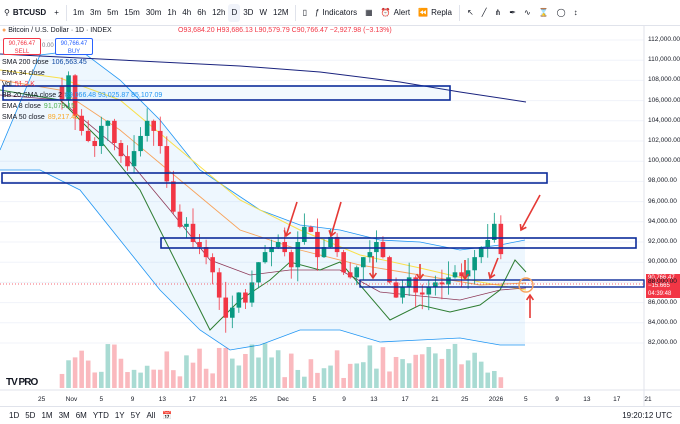 This screenshot has width=680, height=424. Describe the element at coordinates (648, 399) in the screenshot. I see `time-axis-label: 21` at that location.